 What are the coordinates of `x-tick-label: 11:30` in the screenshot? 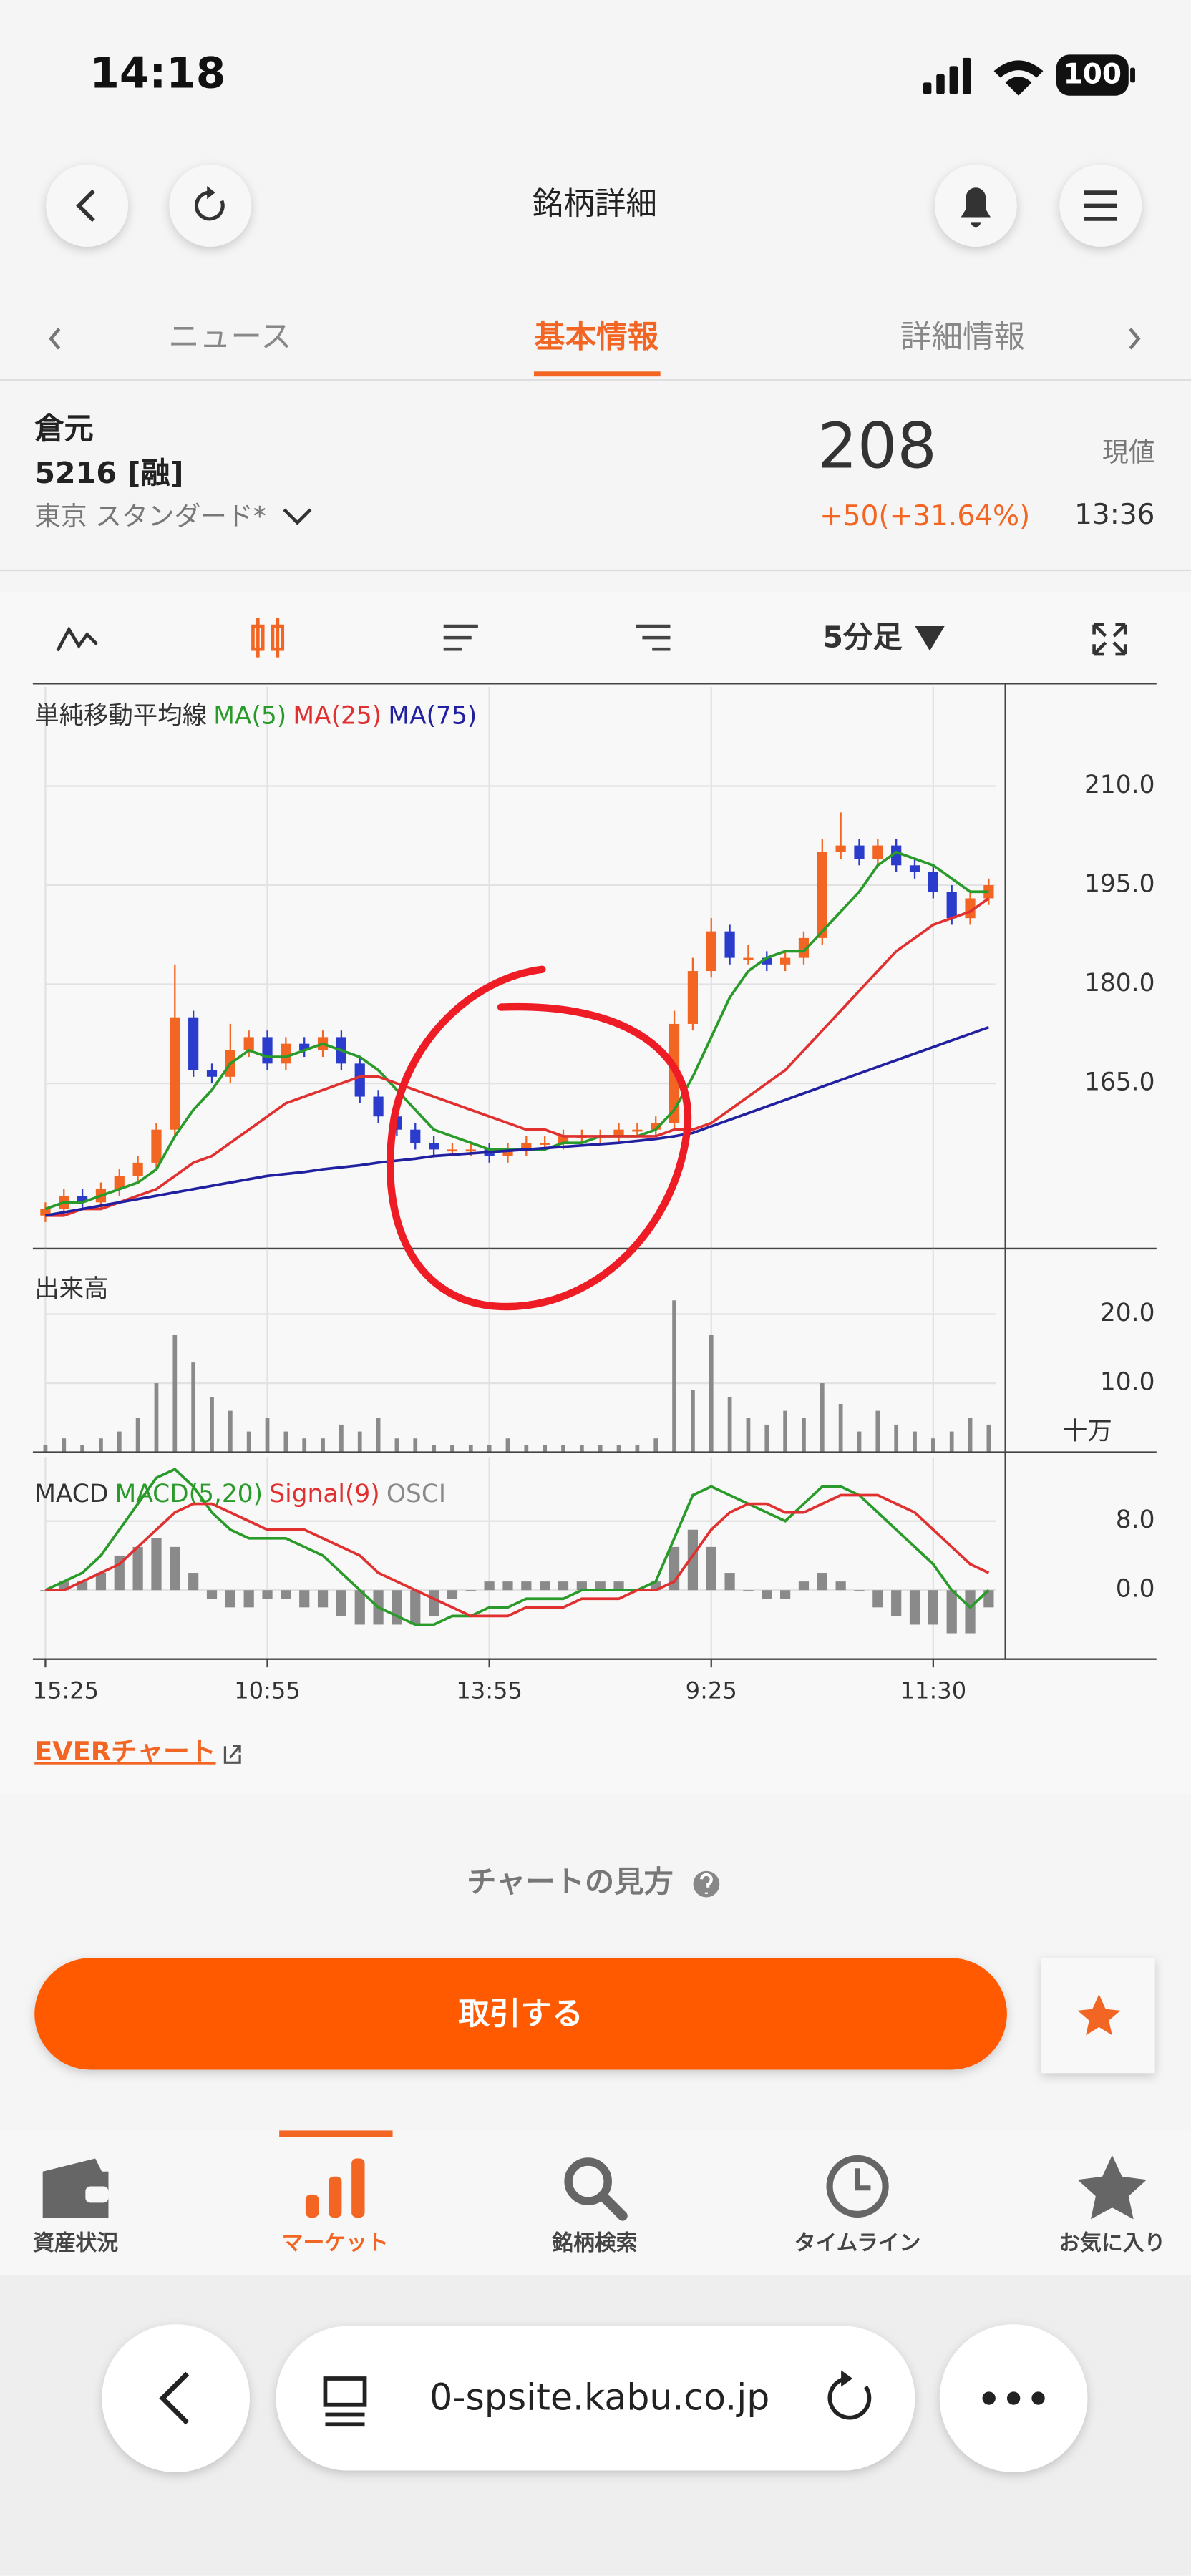 It's located at (933, 1690).